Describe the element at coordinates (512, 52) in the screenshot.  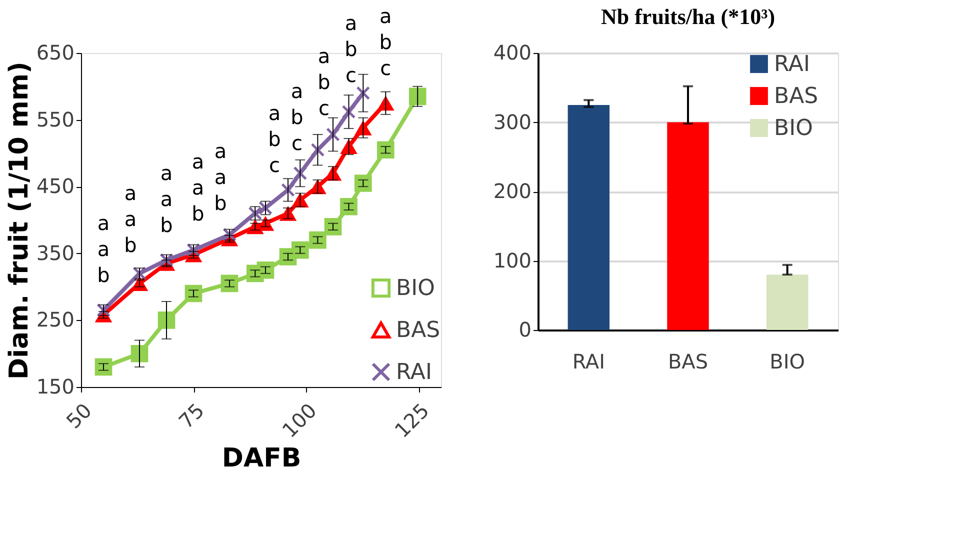
I see `y-tick-label: 400` at that location.